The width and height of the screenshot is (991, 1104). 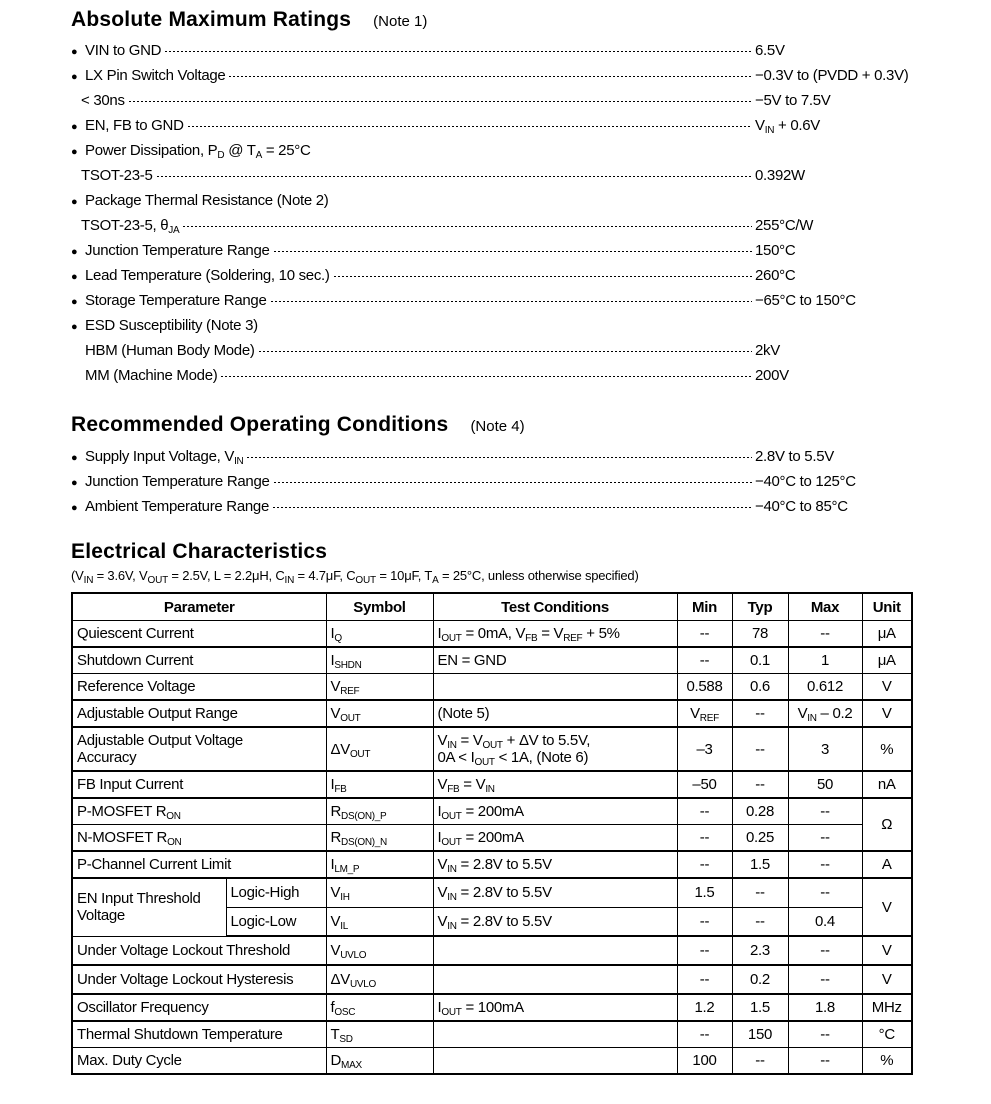 What do you see at coordinates (199, 551) in the screenshot?
I see `elec-title: Electrical Characteristics` at bounding box center [199, 551].